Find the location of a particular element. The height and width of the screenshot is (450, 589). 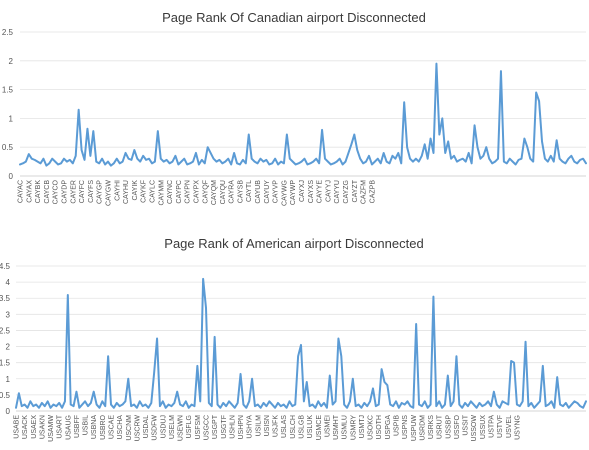

x-tick-label: USTPA is located at coordinates (492, 426).